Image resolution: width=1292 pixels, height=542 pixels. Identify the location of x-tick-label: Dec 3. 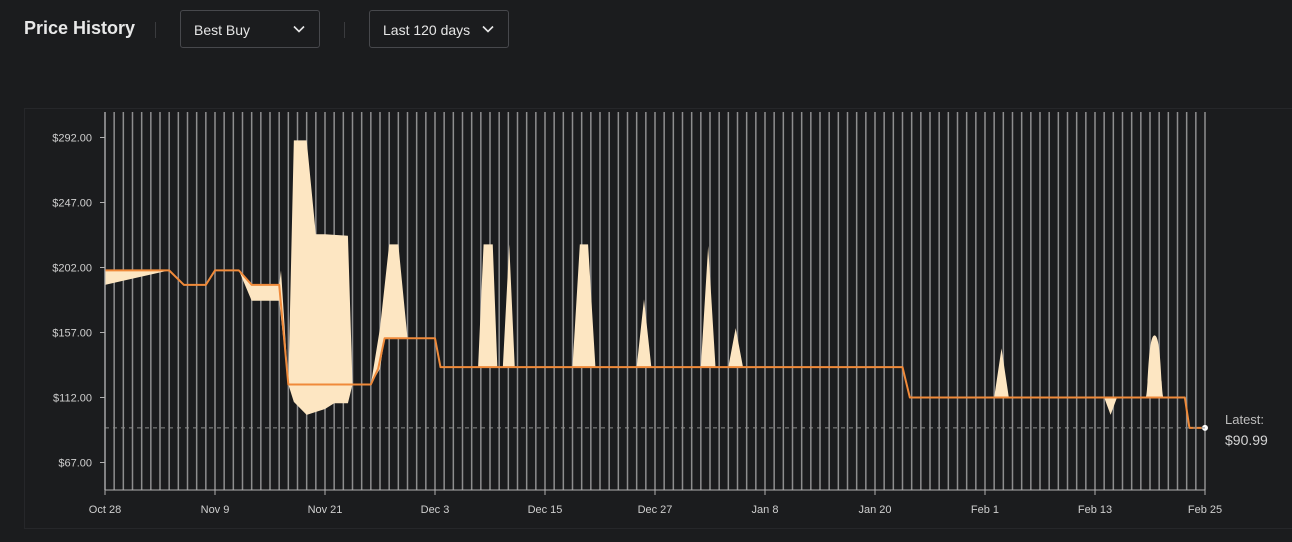
(435, 510).